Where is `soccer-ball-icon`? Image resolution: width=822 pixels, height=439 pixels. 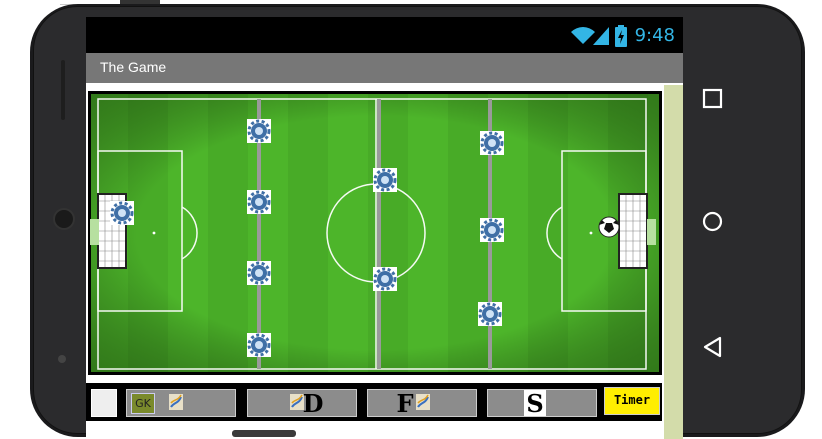
soccer-ball-icon is located at coordinates (609, 227).